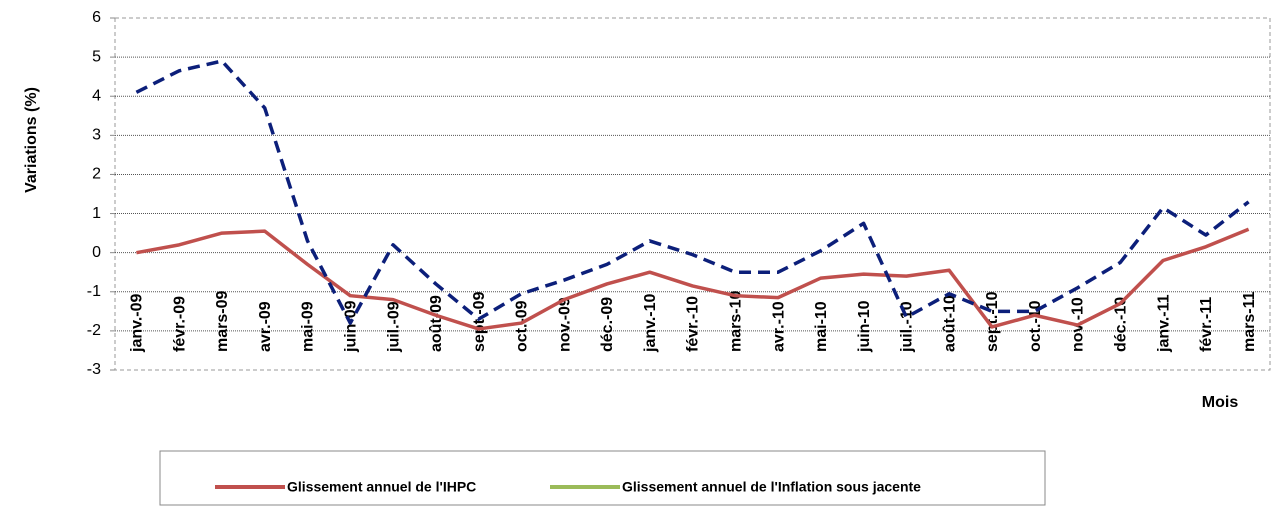 The image size is (1274, 506). What do you see at coordinates (1220, 402) in the screenshot?
I see `x-axis-label: Mois` at bounding box center [1220, 402].